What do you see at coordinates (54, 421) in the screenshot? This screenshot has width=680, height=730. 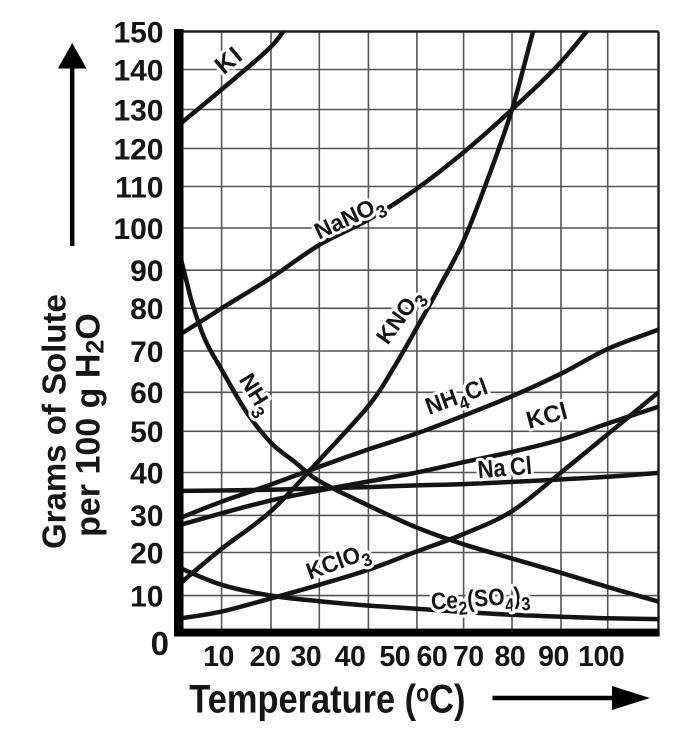 I see `svg-text: Grams of Solute` at bounding box center [54, 421].